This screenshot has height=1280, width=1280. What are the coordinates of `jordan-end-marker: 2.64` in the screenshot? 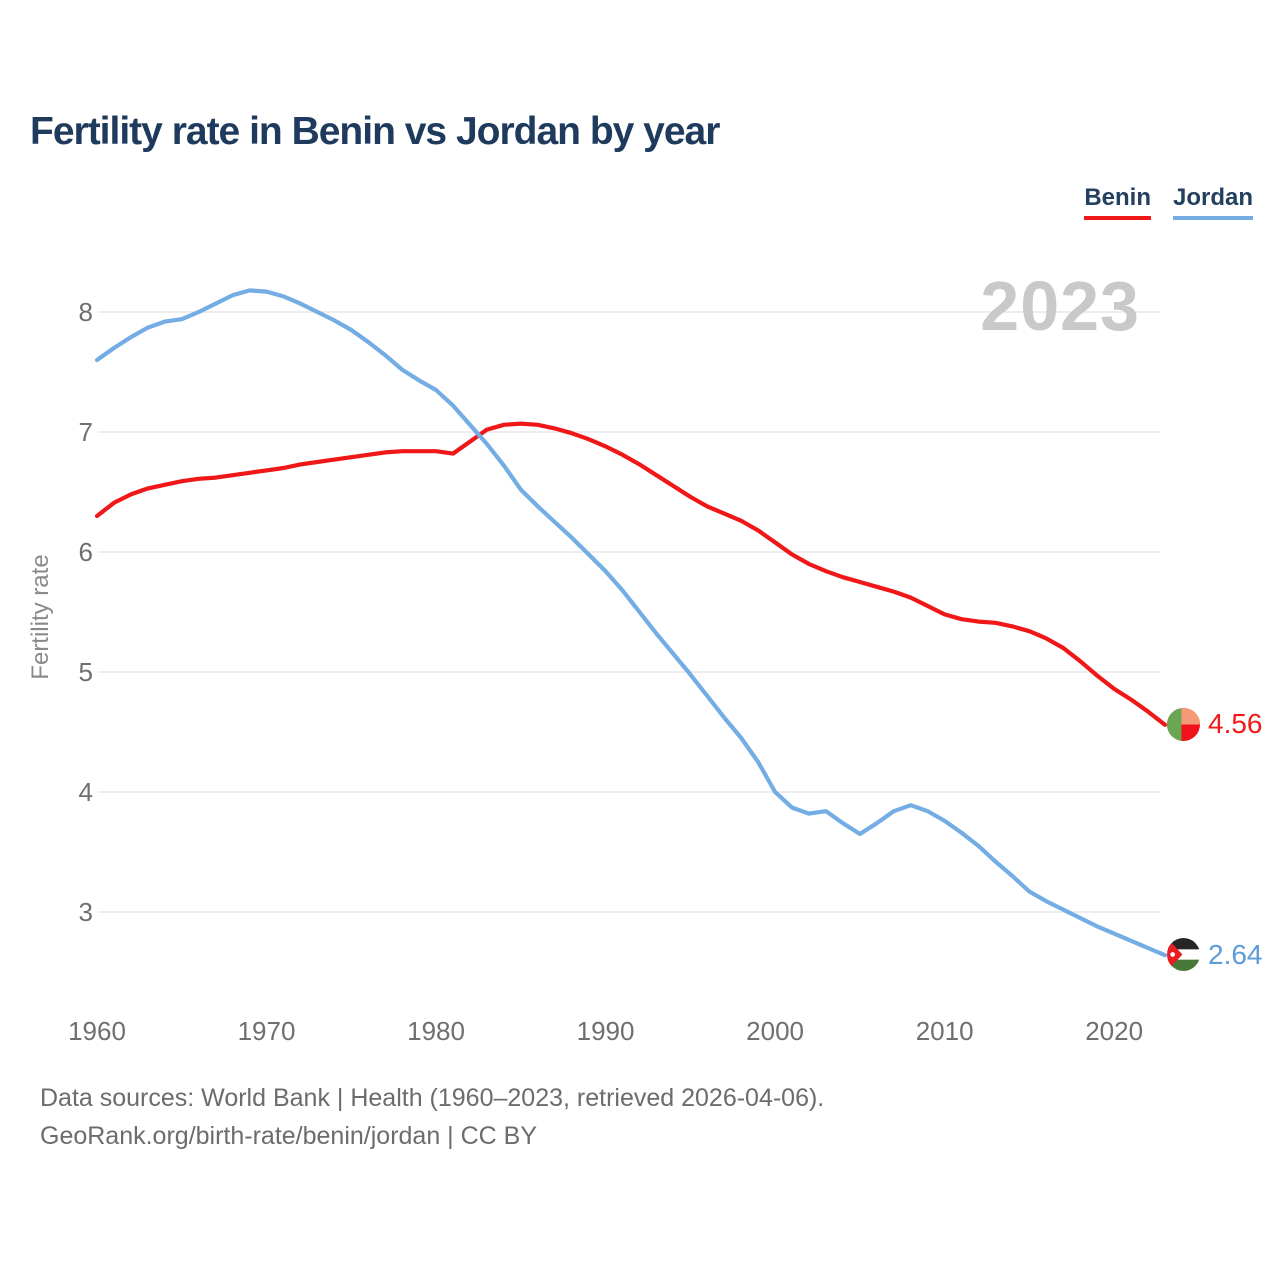 It's located at (1215, 955).